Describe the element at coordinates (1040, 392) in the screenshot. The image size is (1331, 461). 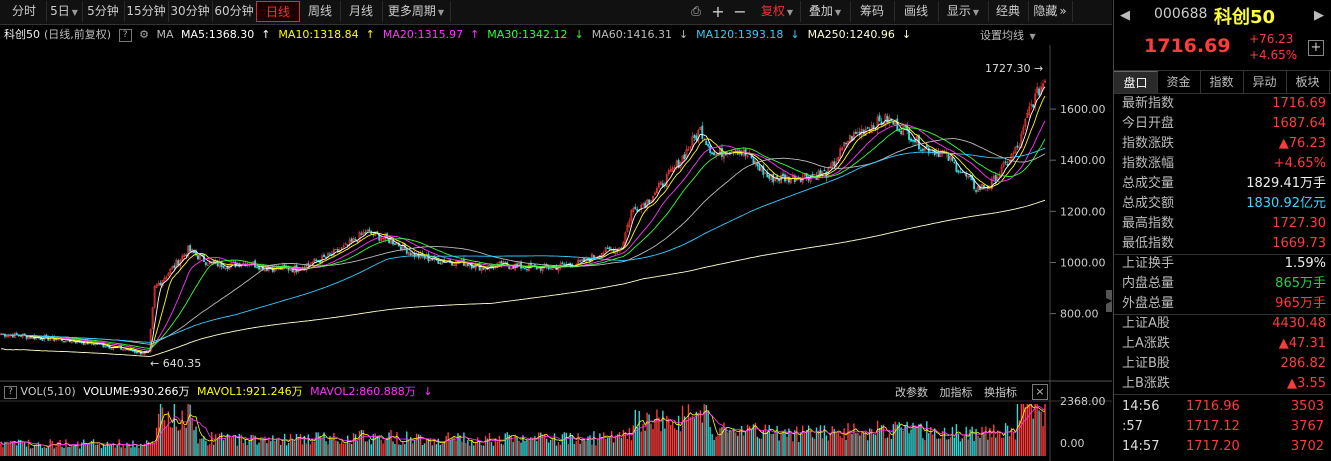
I see `close-icon: ×` at that location.